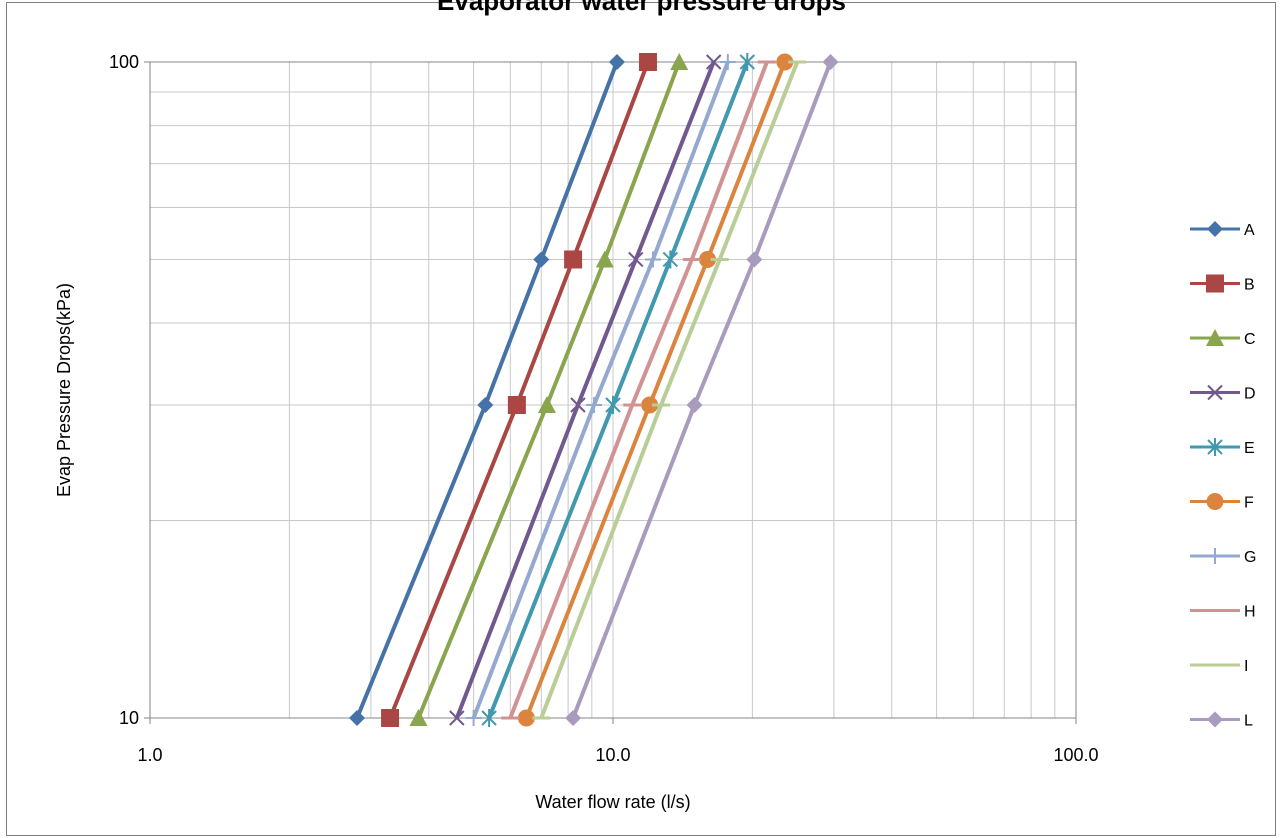 This screenshot has height=838, width=1283. I want to click on legend-item: L, so click(1221, 720).